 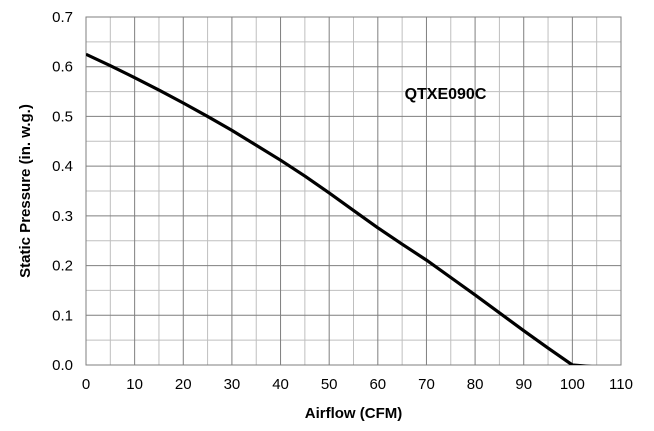 What do you see at coordinates (377, 384) in the screenshot?
I see `x-tick-label: 60` at bounding box center [377, 384].